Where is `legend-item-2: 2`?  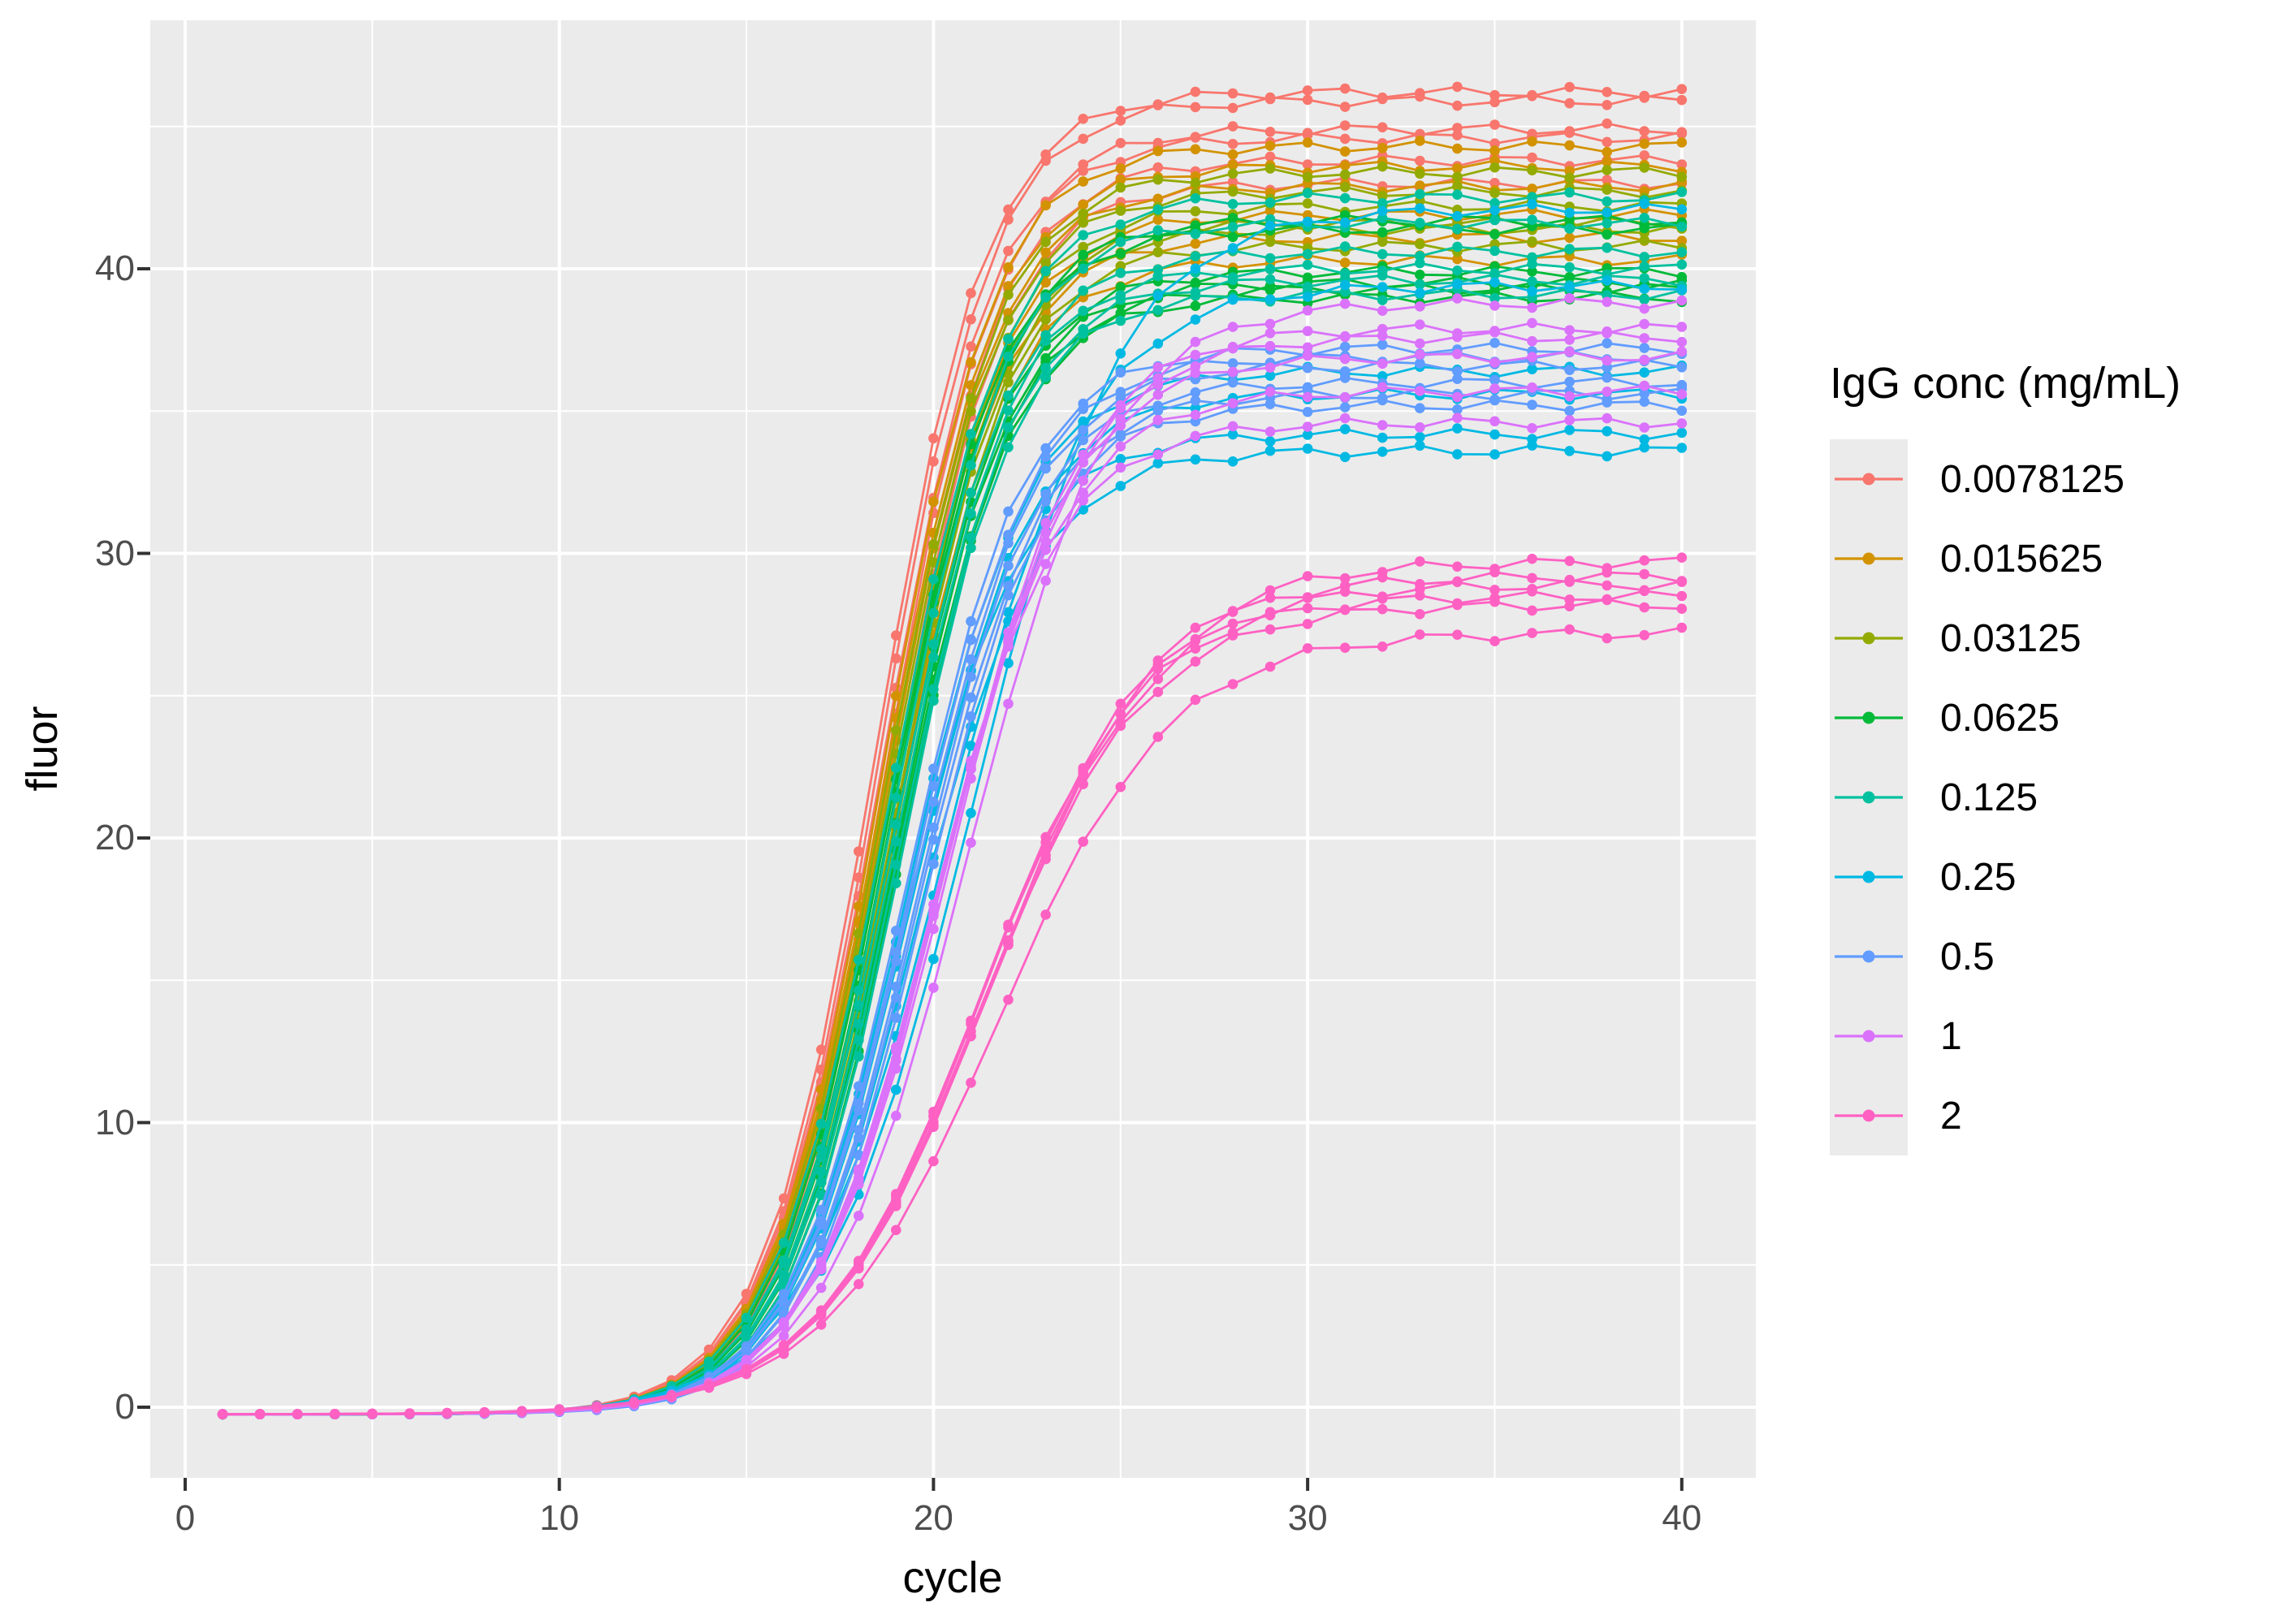
legend-item-2: 2 is located at coordinates (2006, 1115).